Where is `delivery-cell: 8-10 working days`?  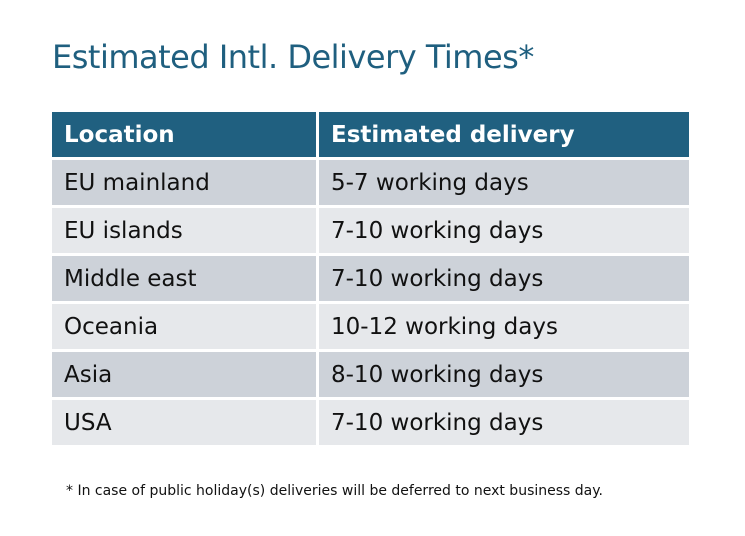
delivery-cell: 8-10 working days is located at coordinates (504, 374).